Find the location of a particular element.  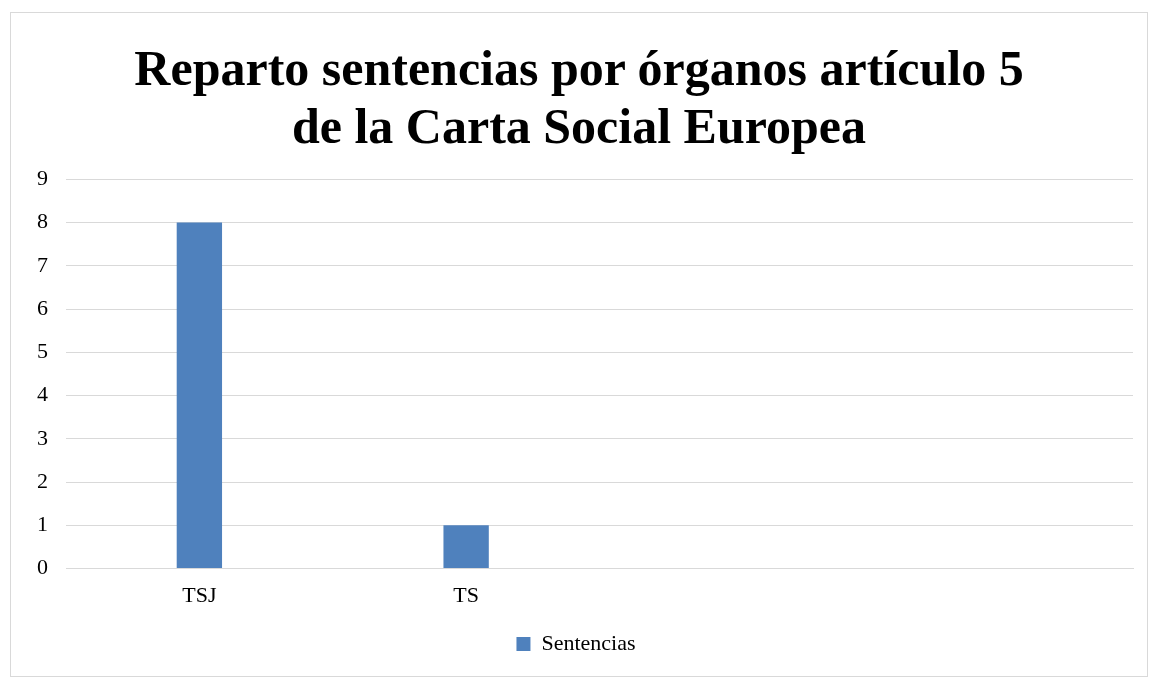

legend-label: Sentencias is located at coordinates (588, 642).